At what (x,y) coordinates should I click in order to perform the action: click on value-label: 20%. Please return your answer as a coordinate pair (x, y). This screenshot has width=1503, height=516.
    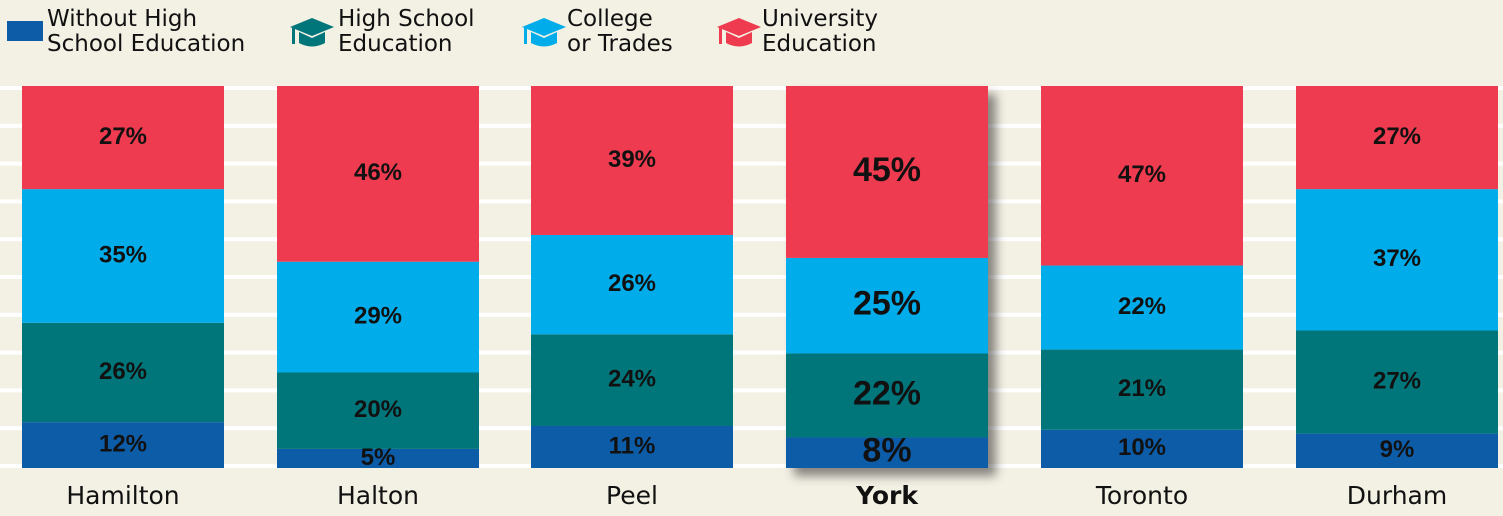
    Looking at the image, I should click on (378, 409).